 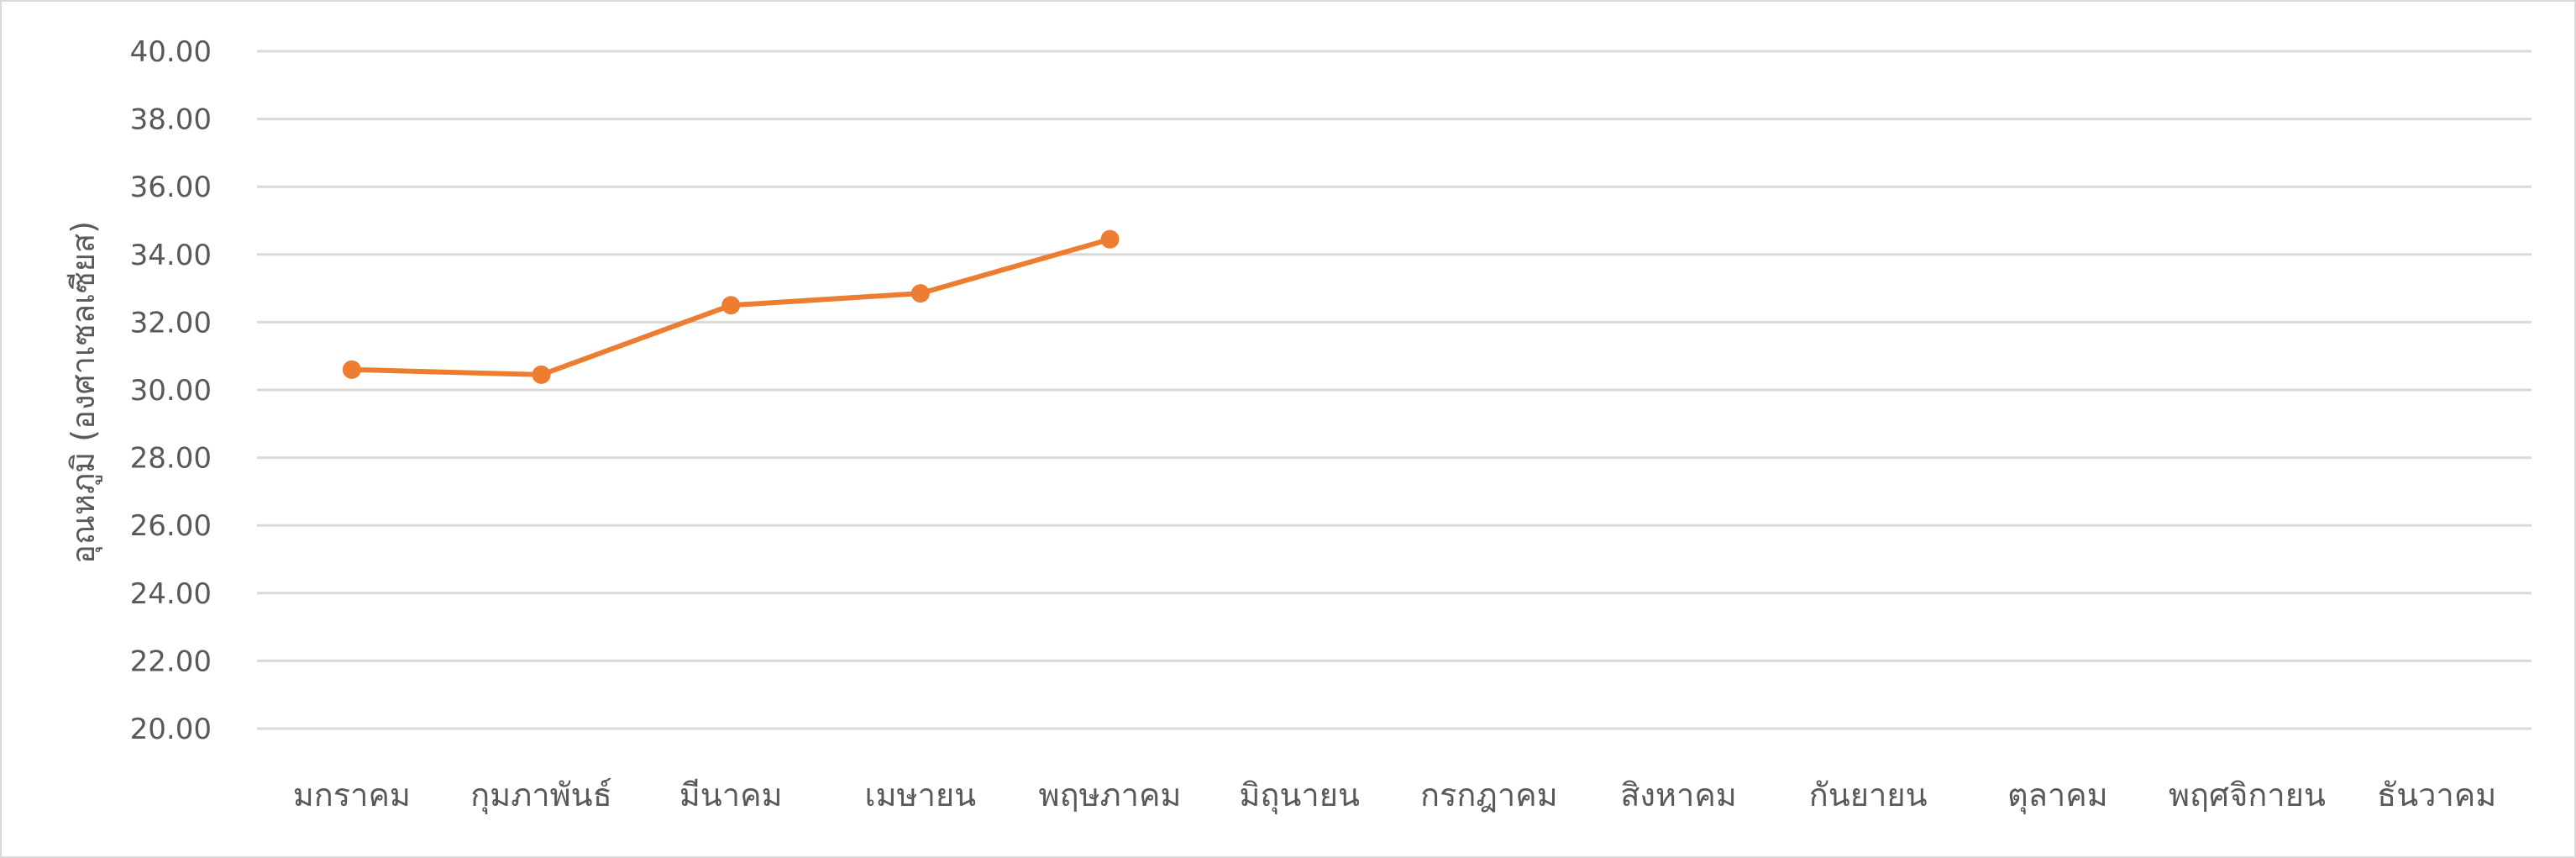 I want to click on x-tick-label: มิถุนายน, so click(x=1299, y=795).